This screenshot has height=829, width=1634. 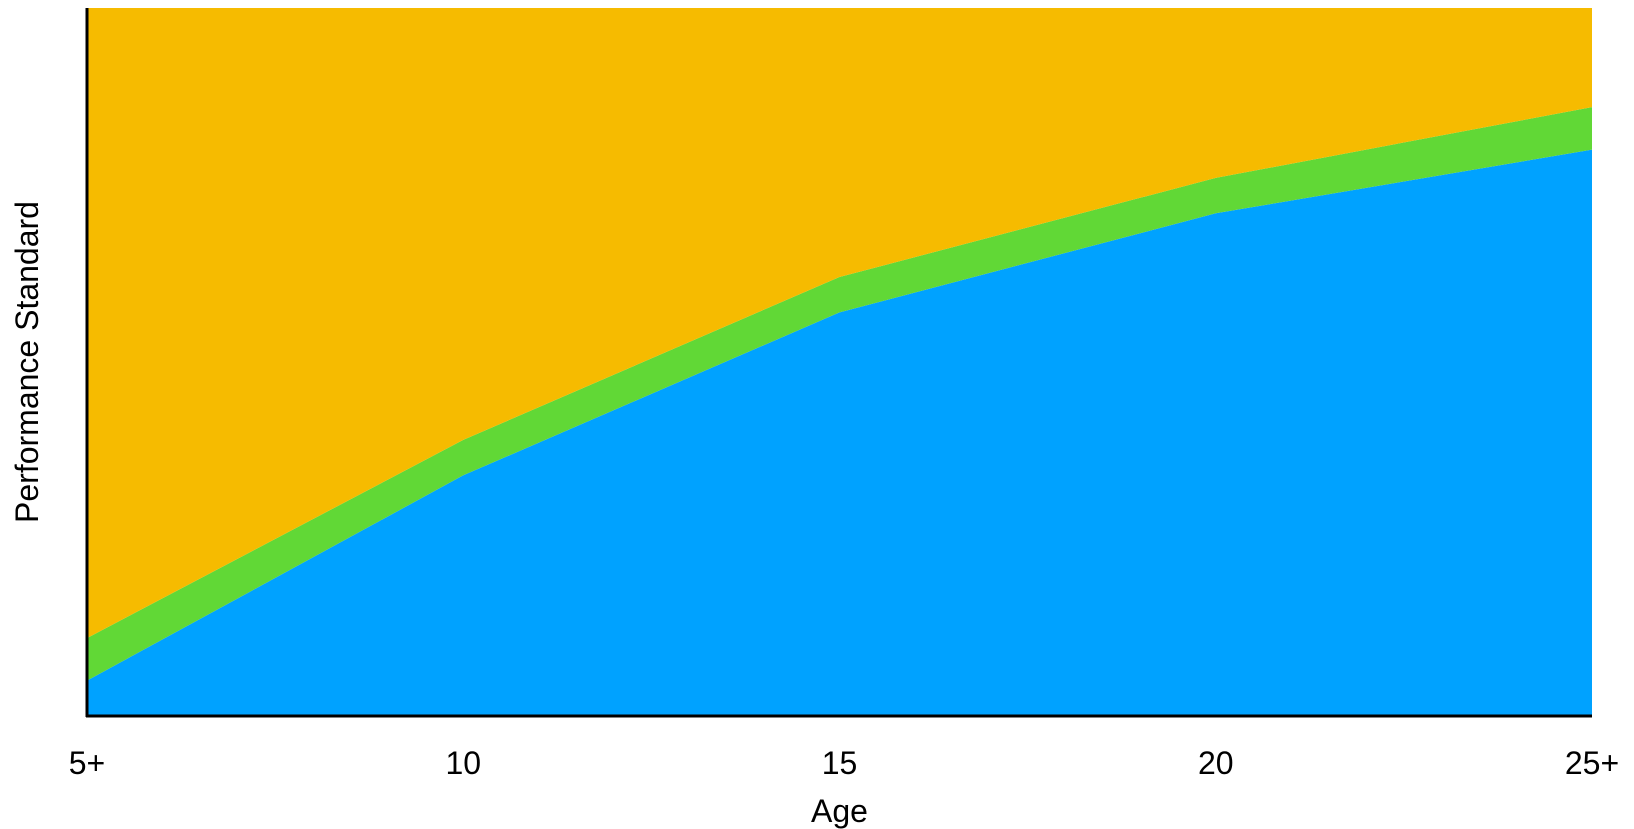 I want to click on x-tick-label: 25+, so click(x=1592, y=763).